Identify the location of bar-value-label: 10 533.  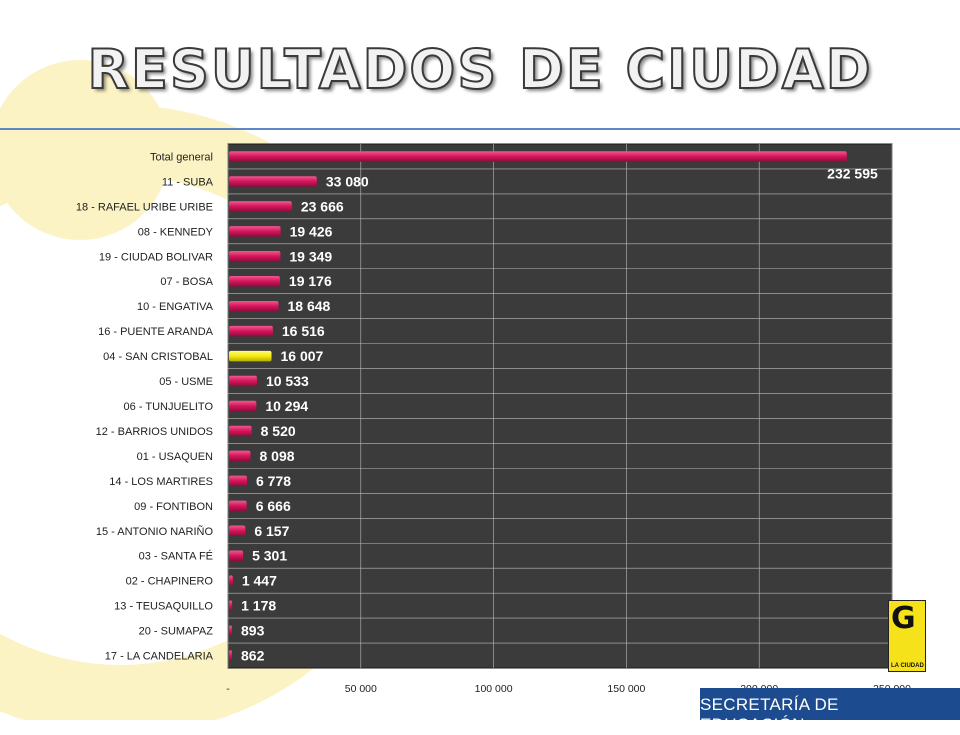
(287, 381).